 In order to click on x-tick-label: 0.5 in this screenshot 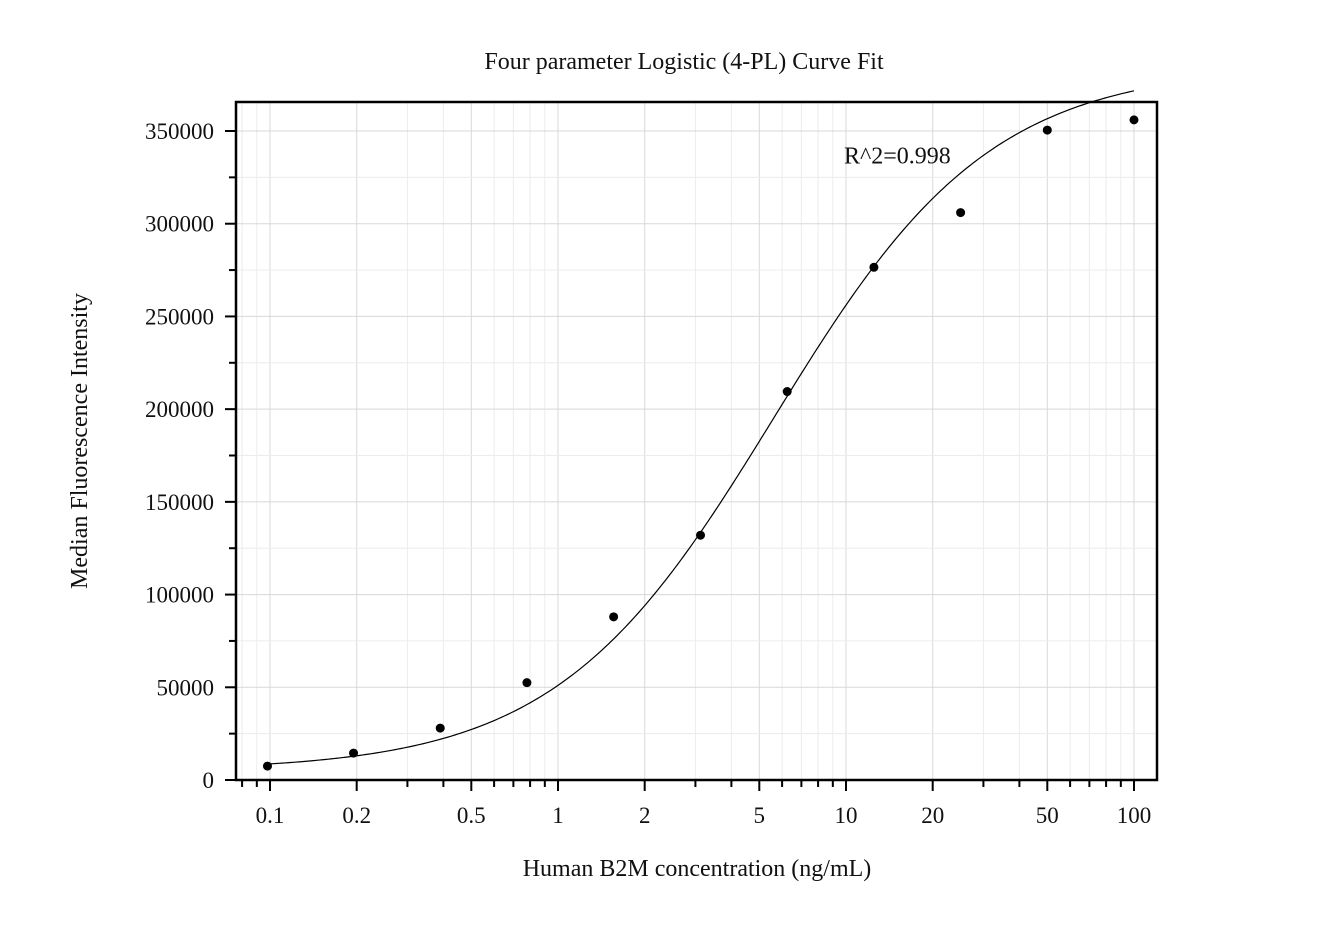, I will do `click(471, 815)`.